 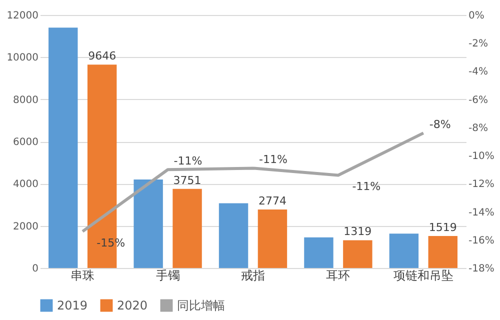 I want to click on data-label: 1319, so click(x=358, y=231).